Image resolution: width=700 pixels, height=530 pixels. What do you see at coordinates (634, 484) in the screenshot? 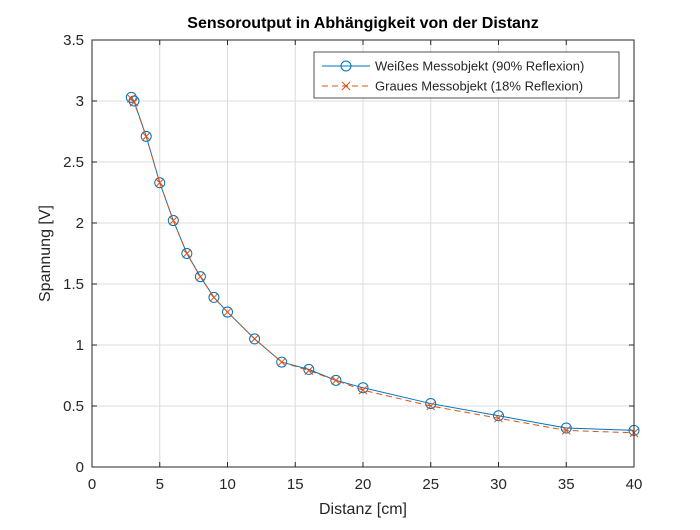
I see `x-tick-label: 40` at bounding box center [634, 484].